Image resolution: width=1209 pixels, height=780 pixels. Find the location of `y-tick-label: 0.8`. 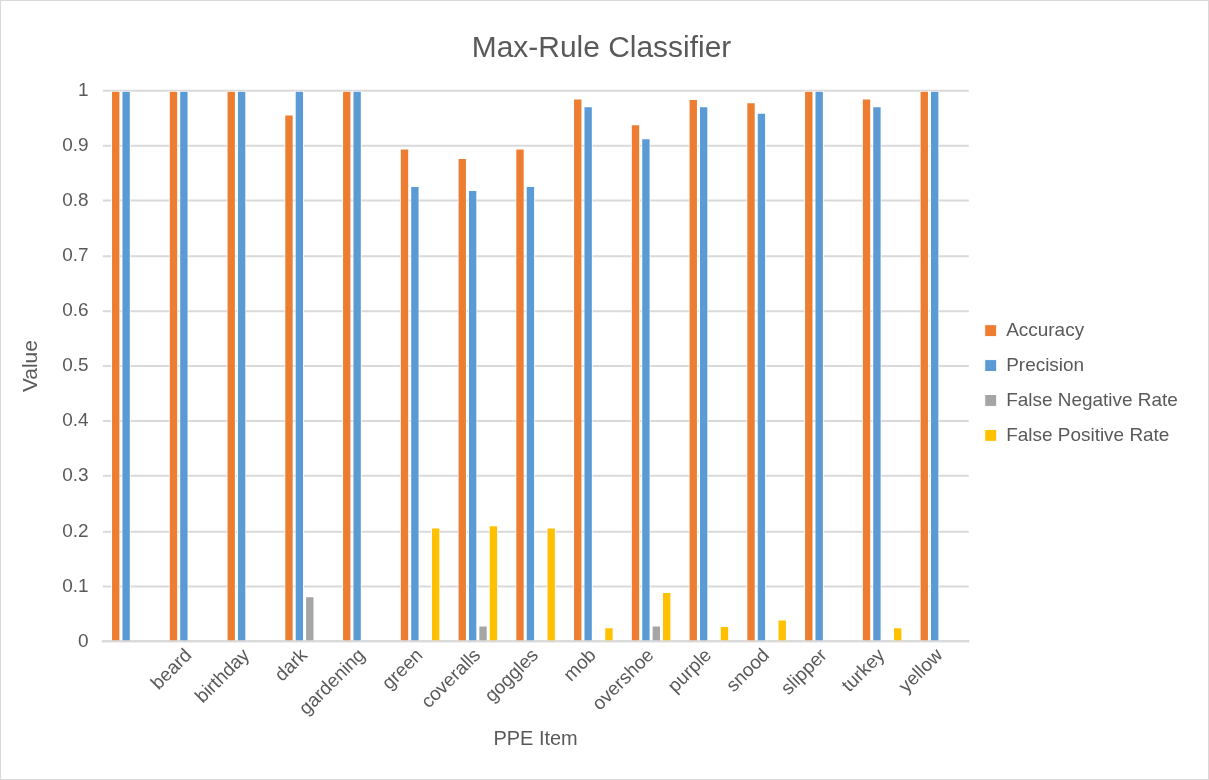

y-tick-label: 0.8 is located at coordinates (75, 200).